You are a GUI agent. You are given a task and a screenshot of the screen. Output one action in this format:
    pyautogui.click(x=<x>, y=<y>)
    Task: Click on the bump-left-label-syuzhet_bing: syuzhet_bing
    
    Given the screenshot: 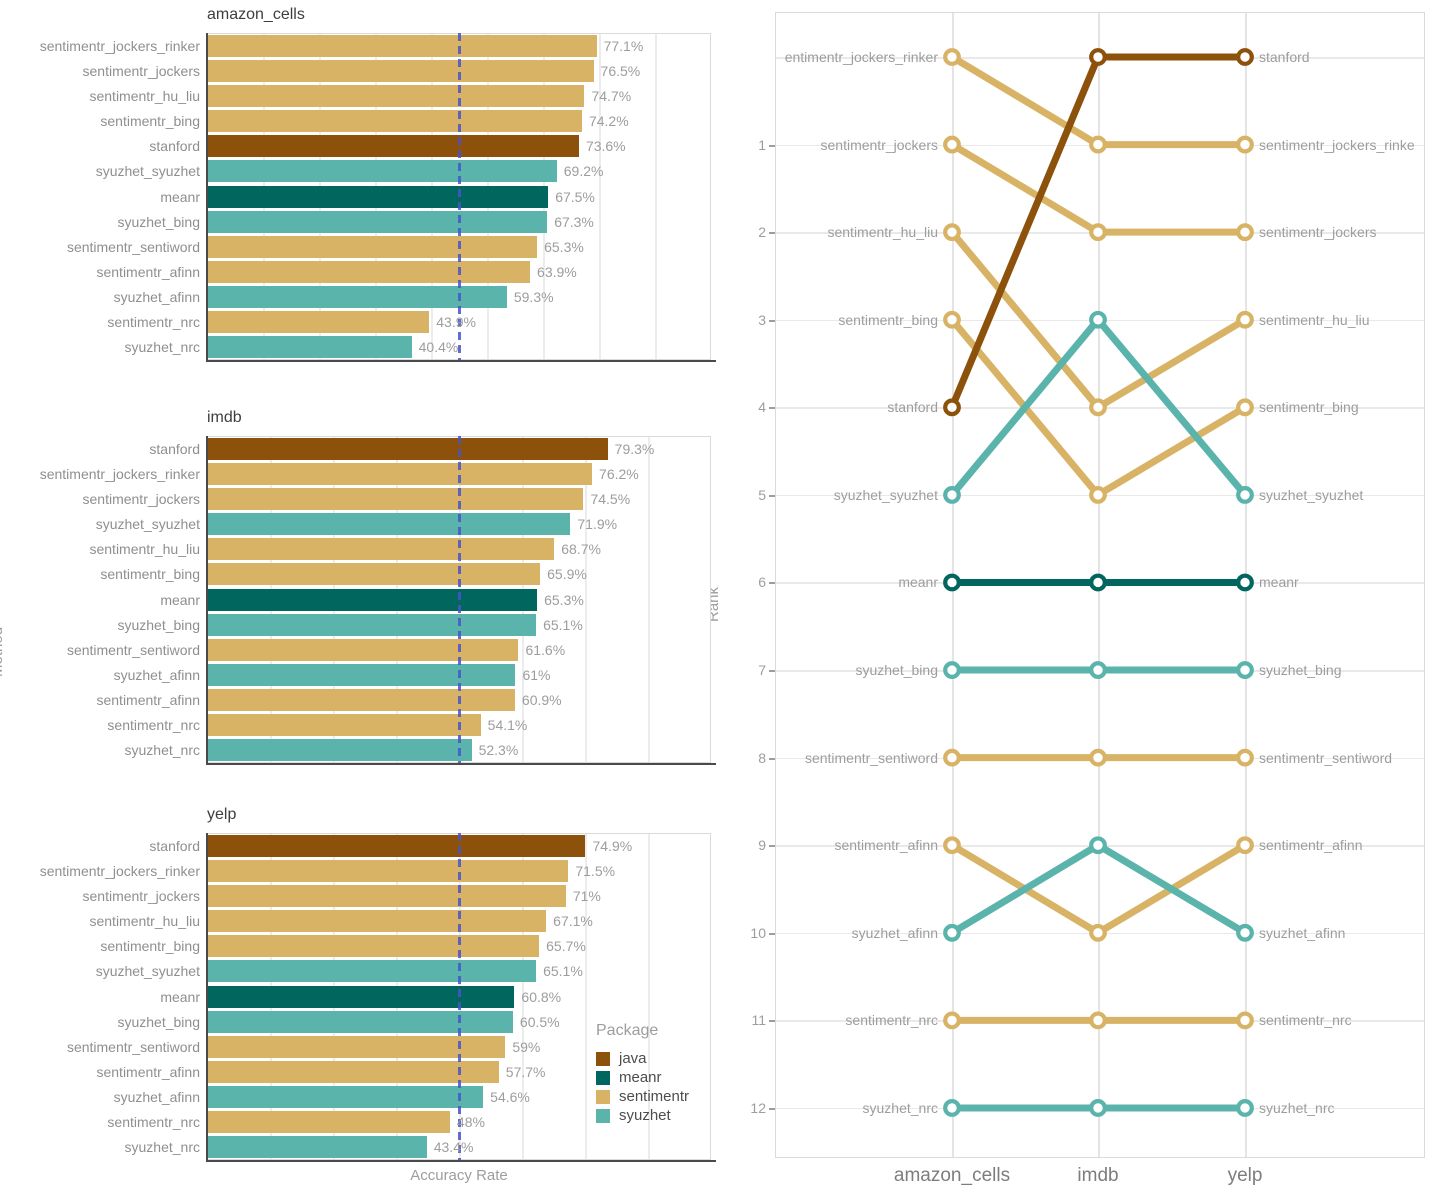 What is the action you would take?
    pyautogui.click(x=896, y=670)
    